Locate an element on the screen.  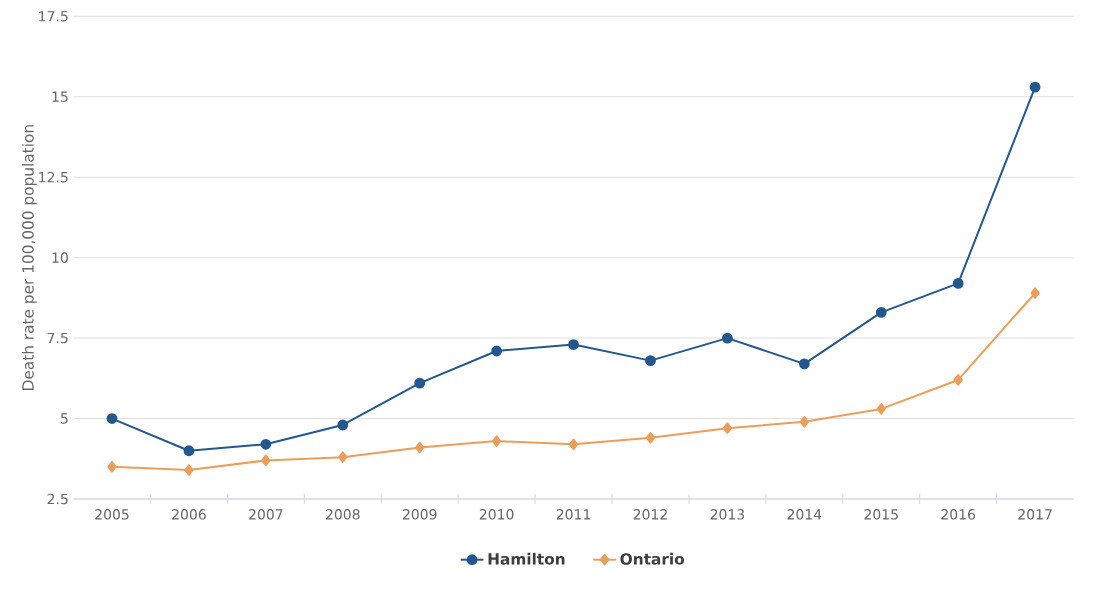
y-axis-title: Death rate per 100,000 population is located at coordinates (29, 257).